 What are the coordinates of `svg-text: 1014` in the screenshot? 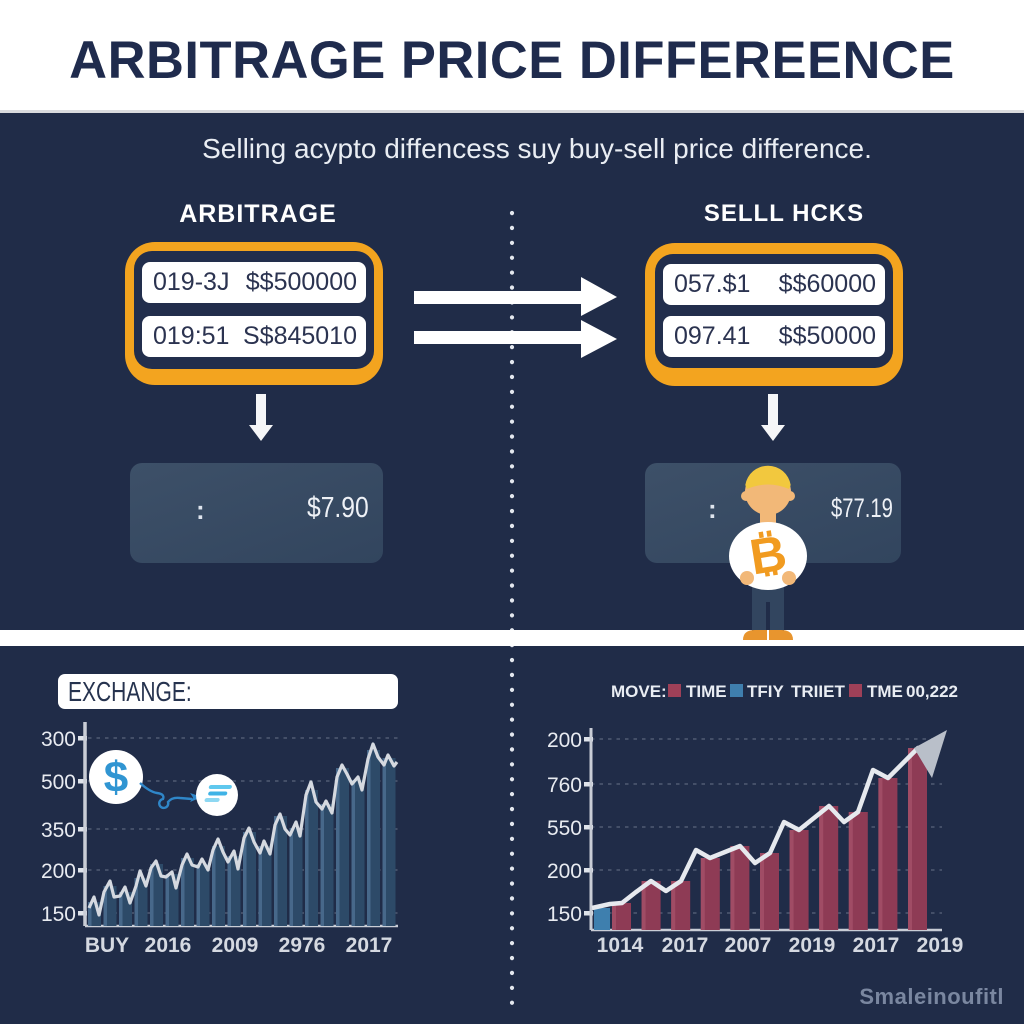 It's located at (620, 945).